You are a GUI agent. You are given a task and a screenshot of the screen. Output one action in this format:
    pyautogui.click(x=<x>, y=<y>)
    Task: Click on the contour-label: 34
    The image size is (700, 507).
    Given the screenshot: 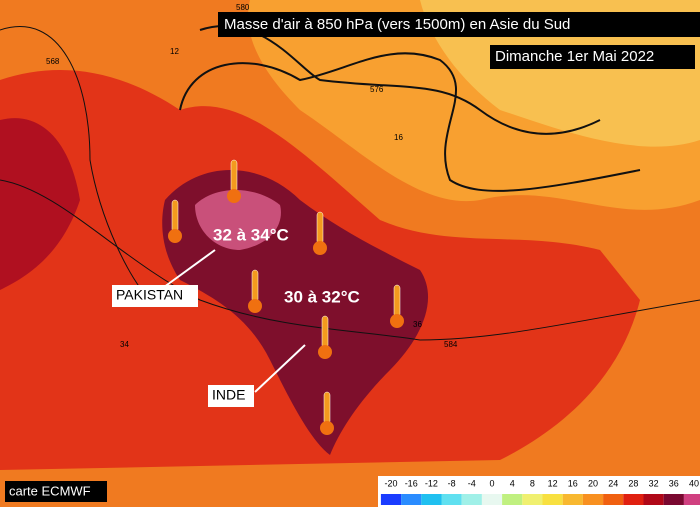 What is the action you would take?
    pyautogui.click(x=124, y=344)
    